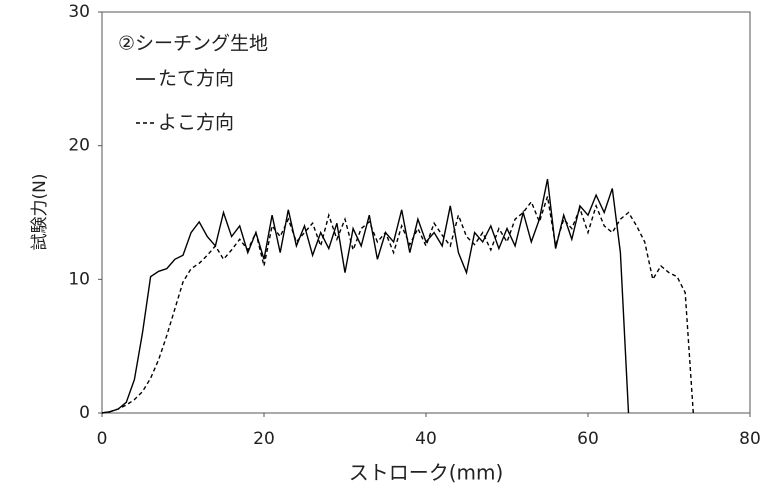 The width and height of the screenshot is (768, 503). I want to click on x-tick-label: 40, so click(426, 439).